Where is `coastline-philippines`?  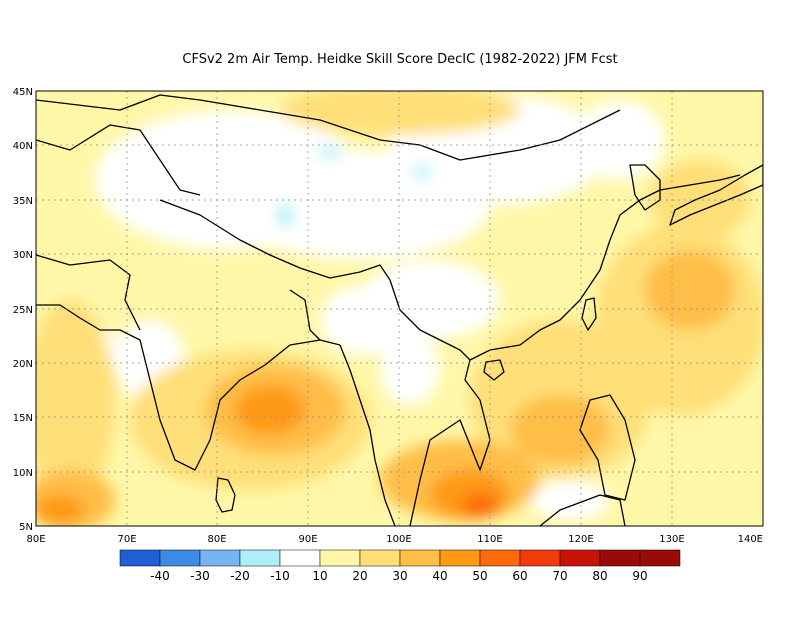 coastline-philippines is located at coordinates (607, 447).